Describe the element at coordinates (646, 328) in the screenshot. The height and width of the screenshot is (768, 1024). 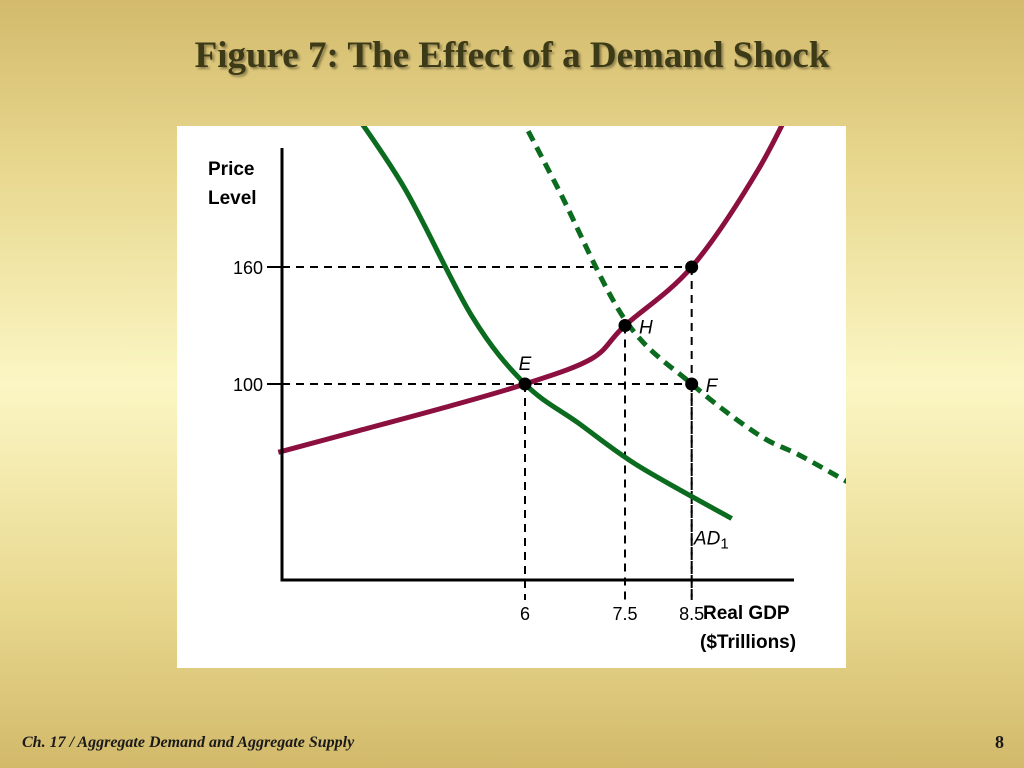
I see `point-label-h: H` at that location.